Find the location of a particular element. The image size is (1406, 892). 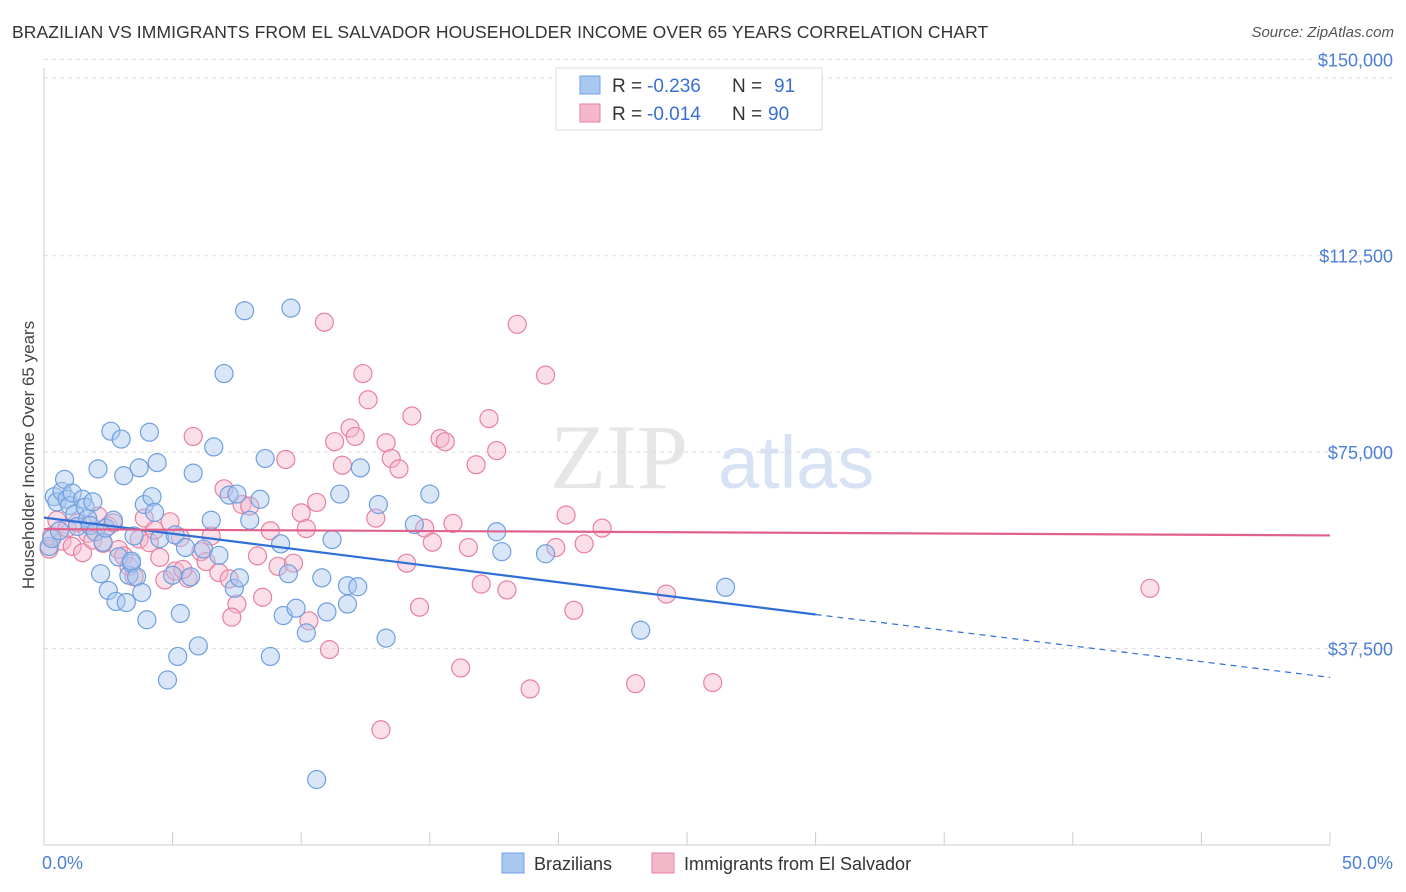

y-tick-labels: $37,500 $75,000 $112,500 $150,000 is located at coordinates (1355, 354).